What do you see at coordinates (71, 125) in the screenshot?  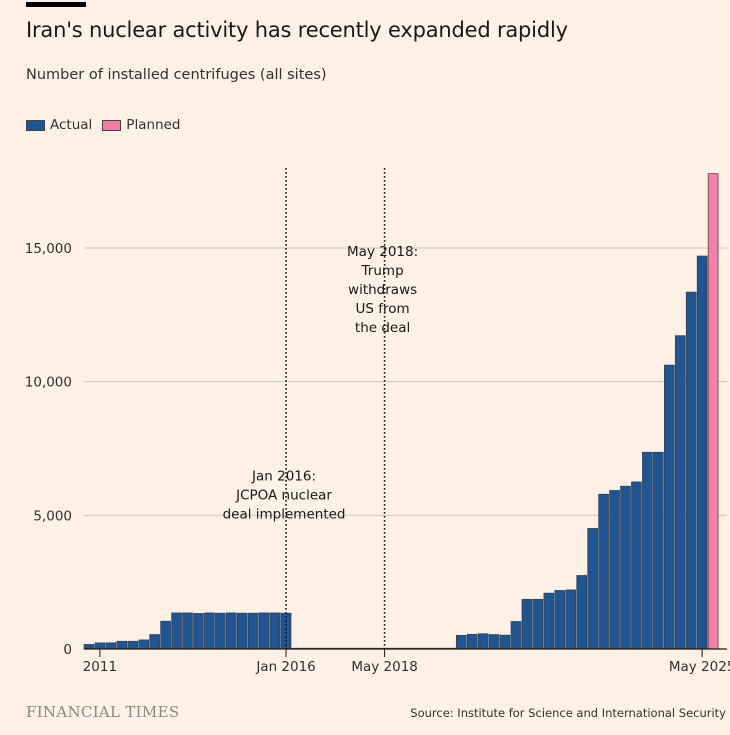 I see `legend-label-actual: Actual` at bounding box center [71, 125].